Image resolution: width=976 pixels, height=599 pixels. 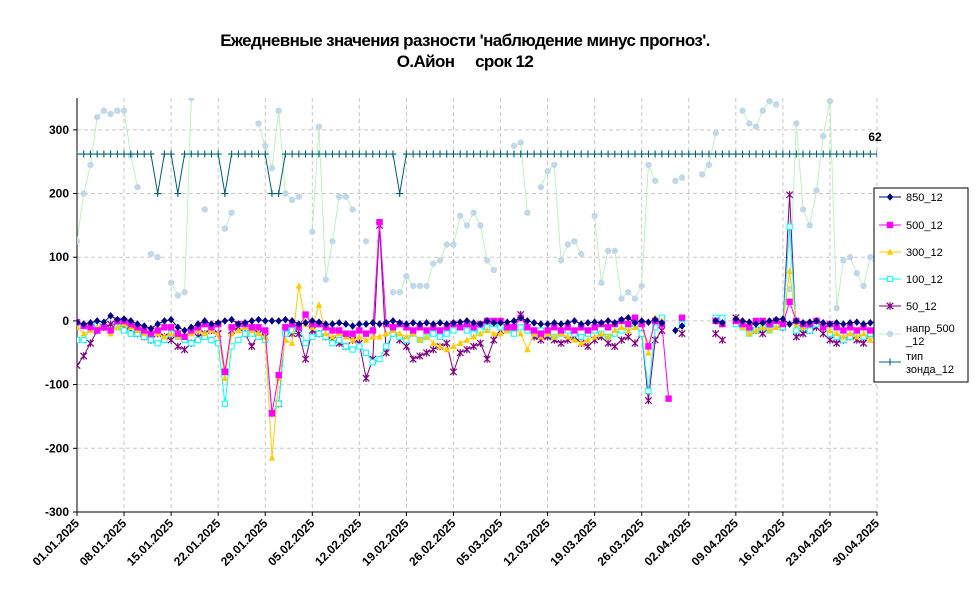 What do you see at coordinates (291, 542) in the screenshot?
I see `x-tick-label: 05.02.2025` at bounding box center [291, 542].